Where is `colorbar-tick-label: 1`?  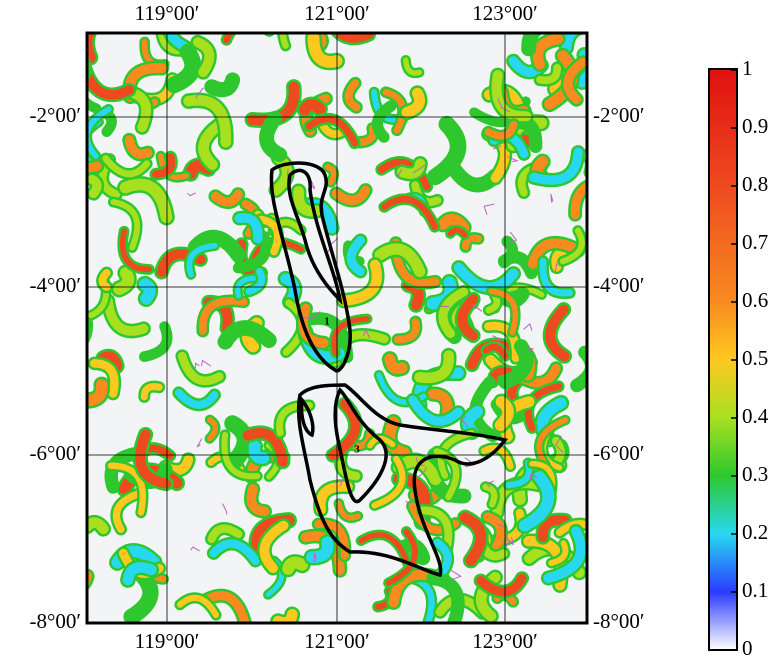 colorbar-tick-label: 1 is located at coordinates (747, 68).